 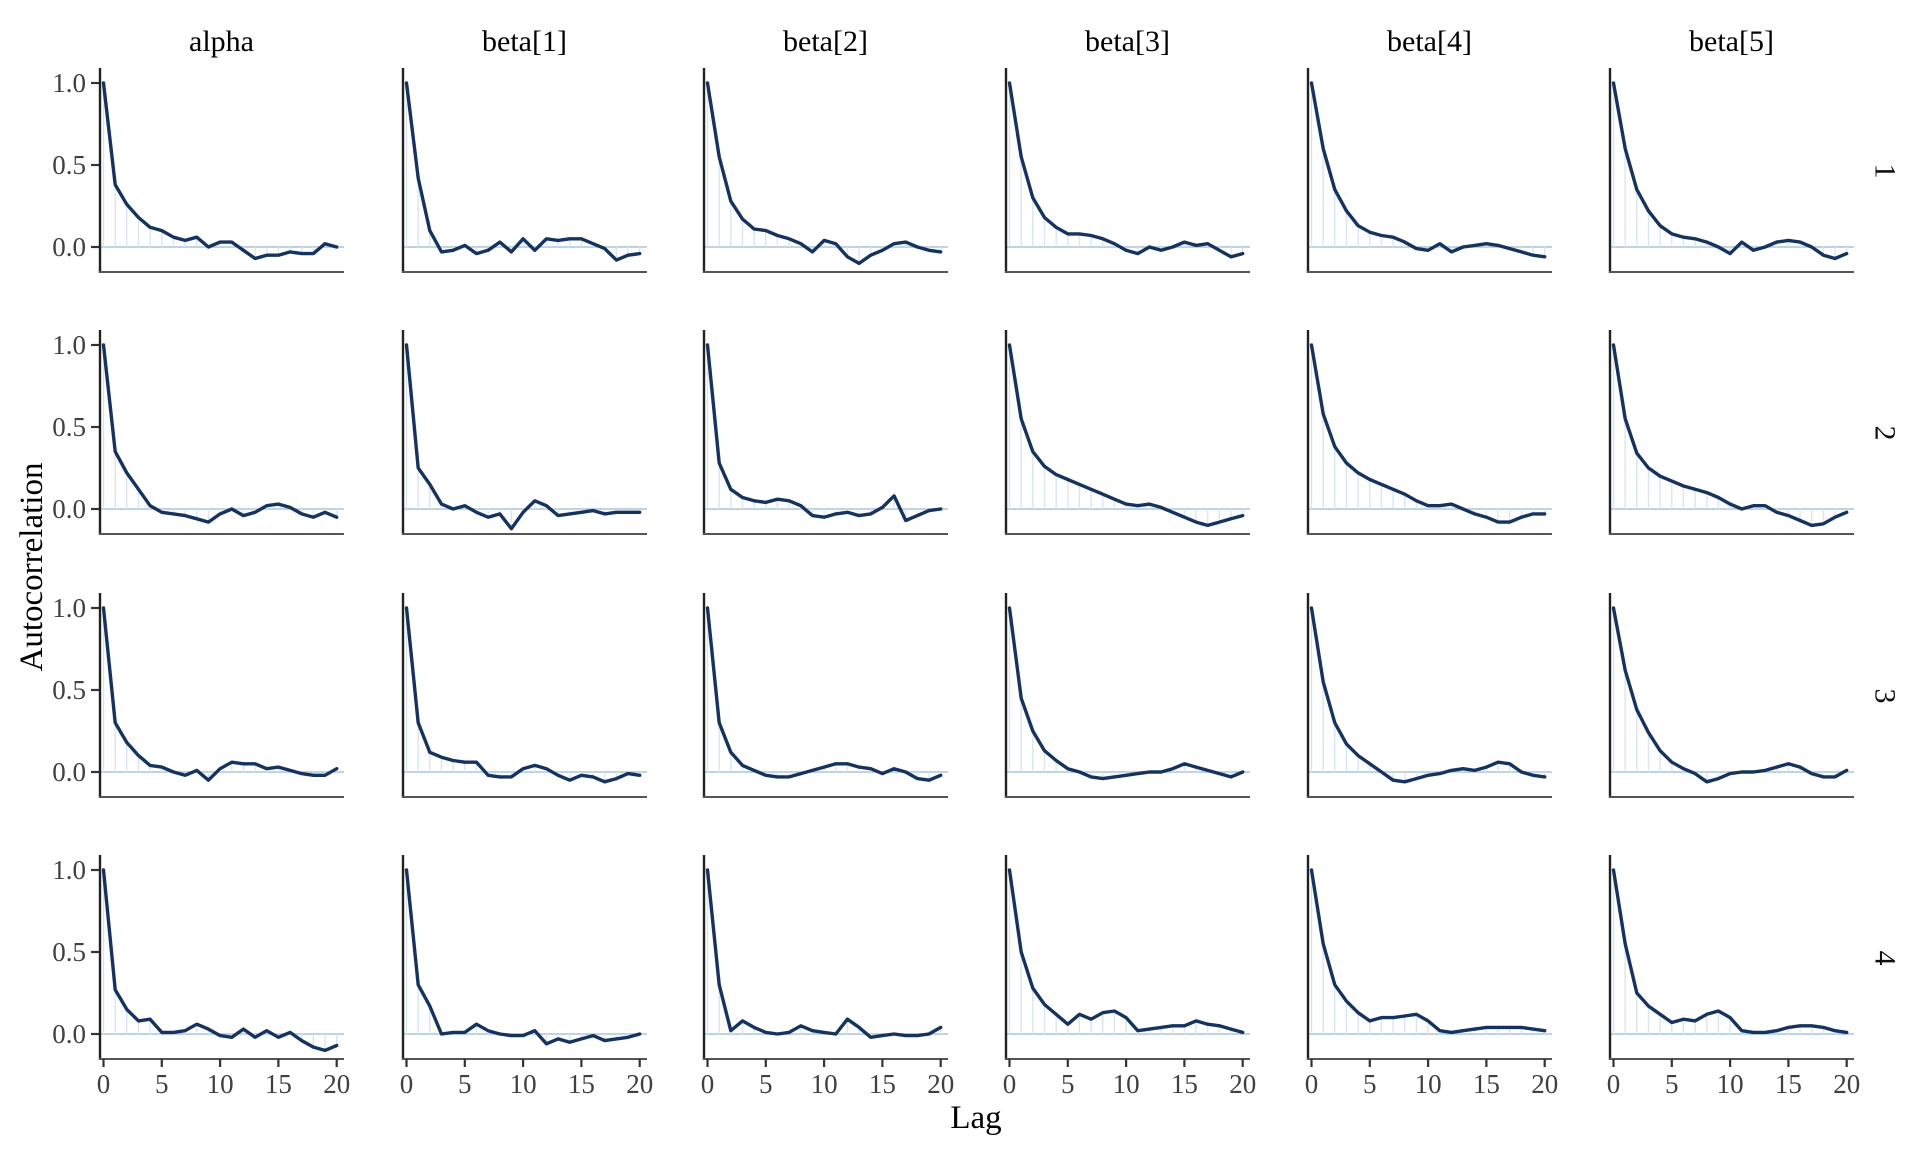 I want to click on row-label-chain-4: 4, so click(x=1884, y=957).